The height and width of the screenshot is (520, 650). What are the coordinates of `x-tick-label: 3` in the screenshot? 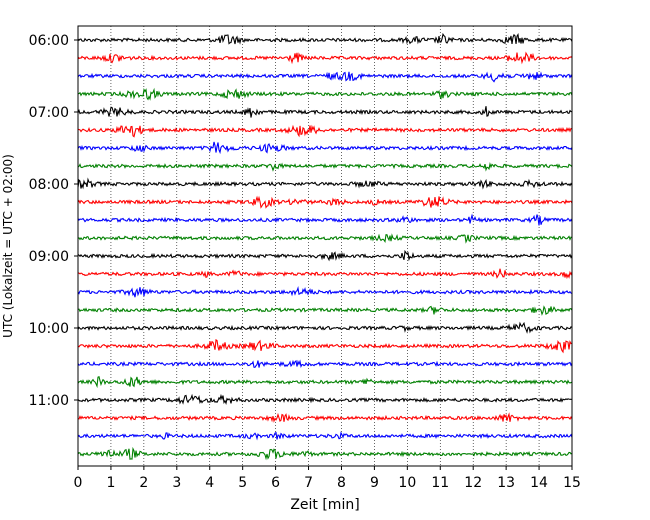 It's located at (176, 483).